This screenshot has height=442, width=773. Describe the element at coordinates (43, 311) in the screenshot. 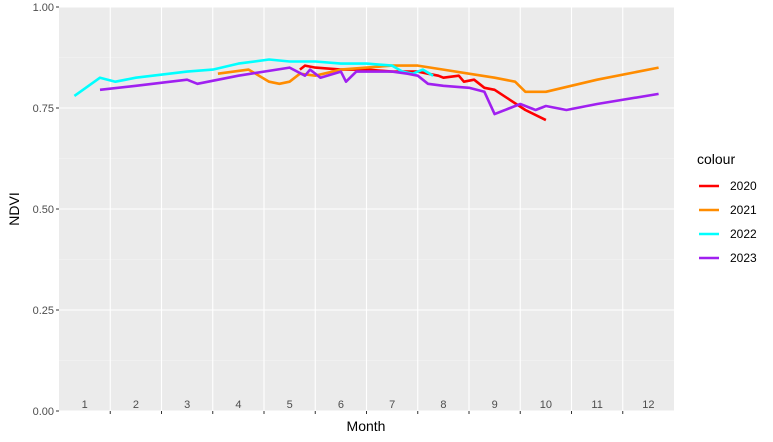

I see `y-tick-label: 0.25` at that location.